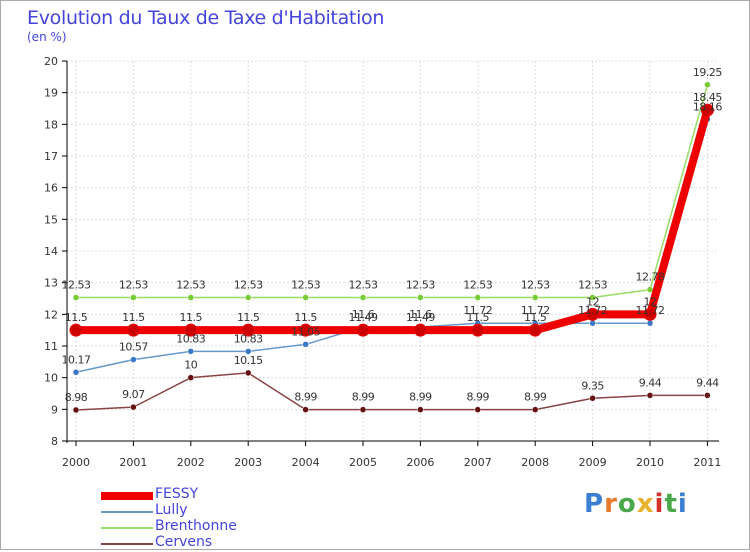 The image size is (750, 552). I want to click on data-point-lully-2004, so click(305, 344).